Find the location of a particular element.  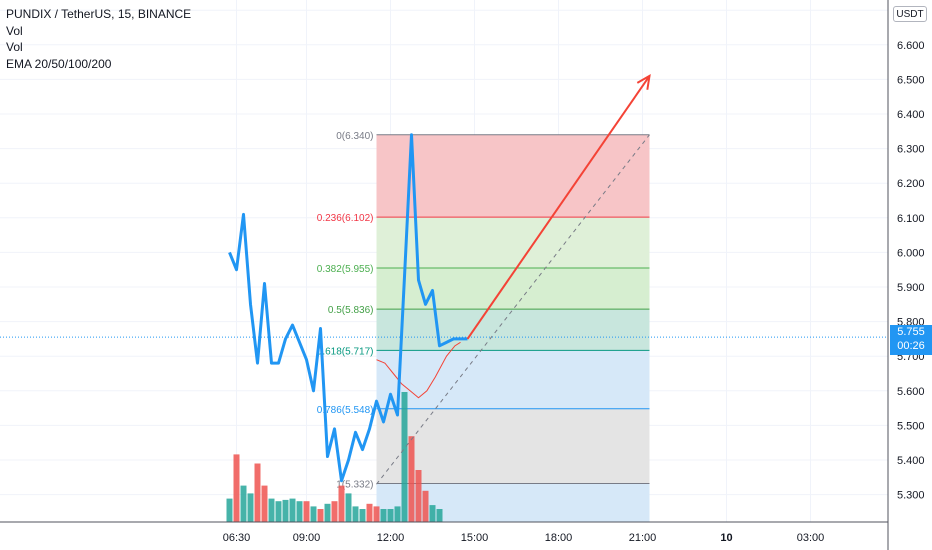

projection-arrow-head is located at coordinates (643, 82).